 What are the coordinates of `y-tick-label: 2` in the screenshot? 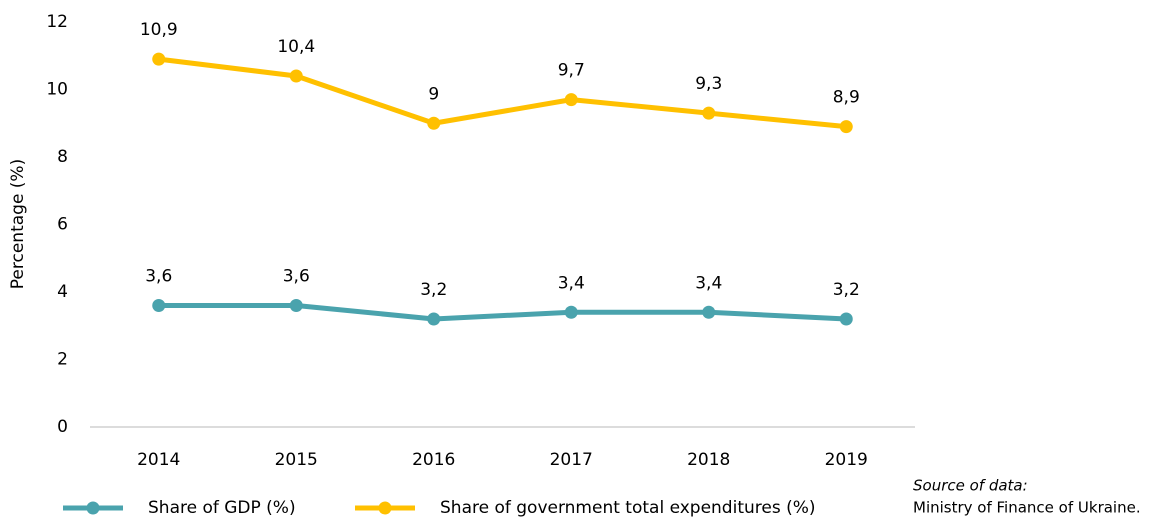 It's located at (62, 360).